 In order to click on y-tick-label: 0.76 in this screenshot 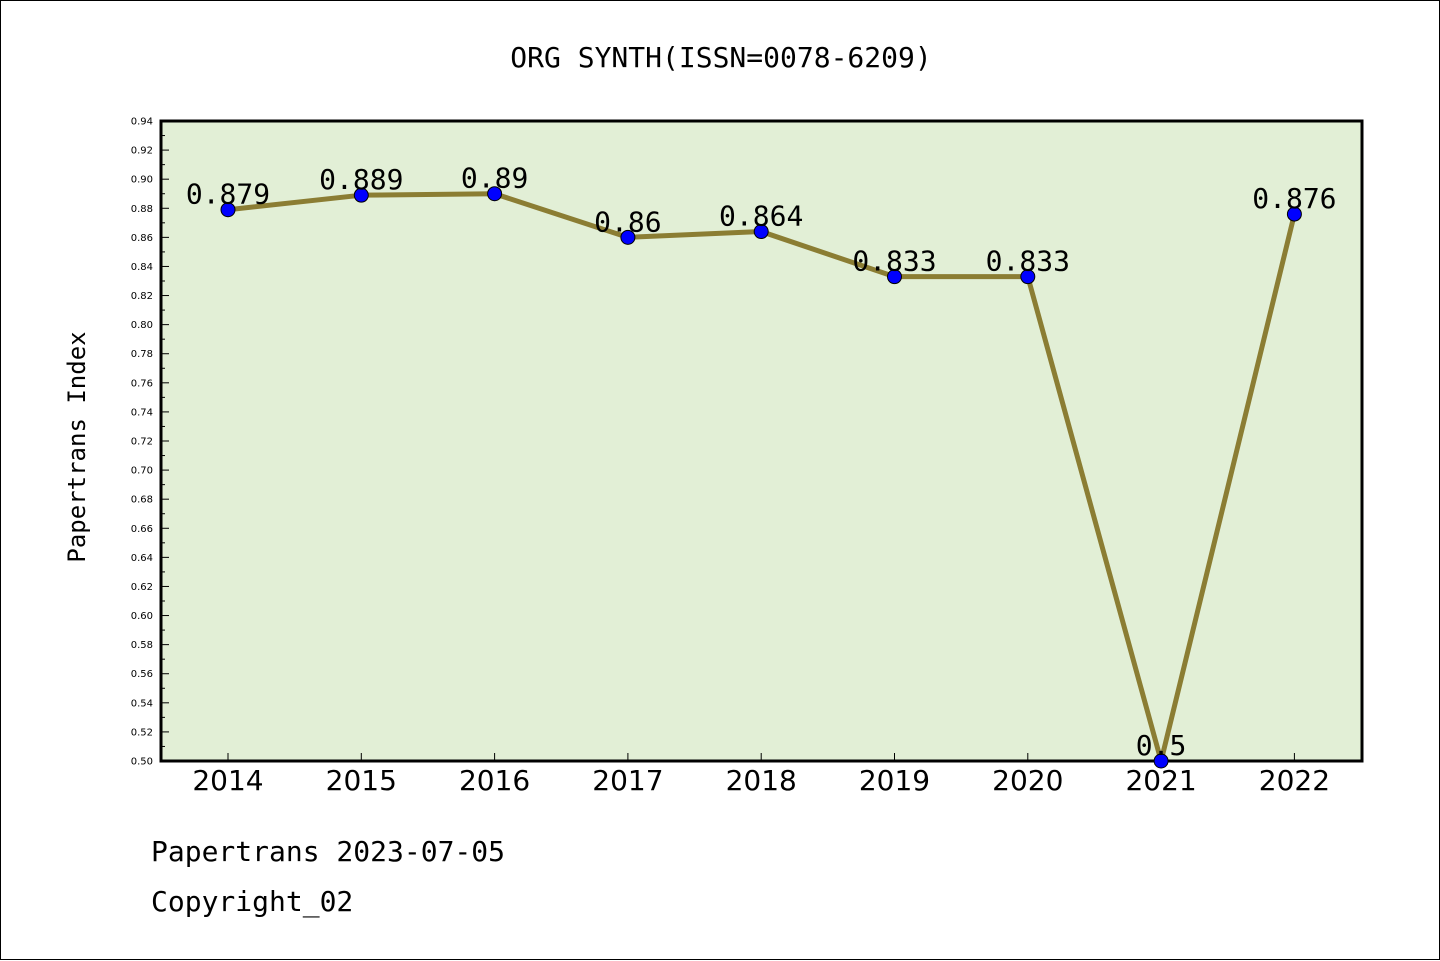, I will do `click(142, 383)`.